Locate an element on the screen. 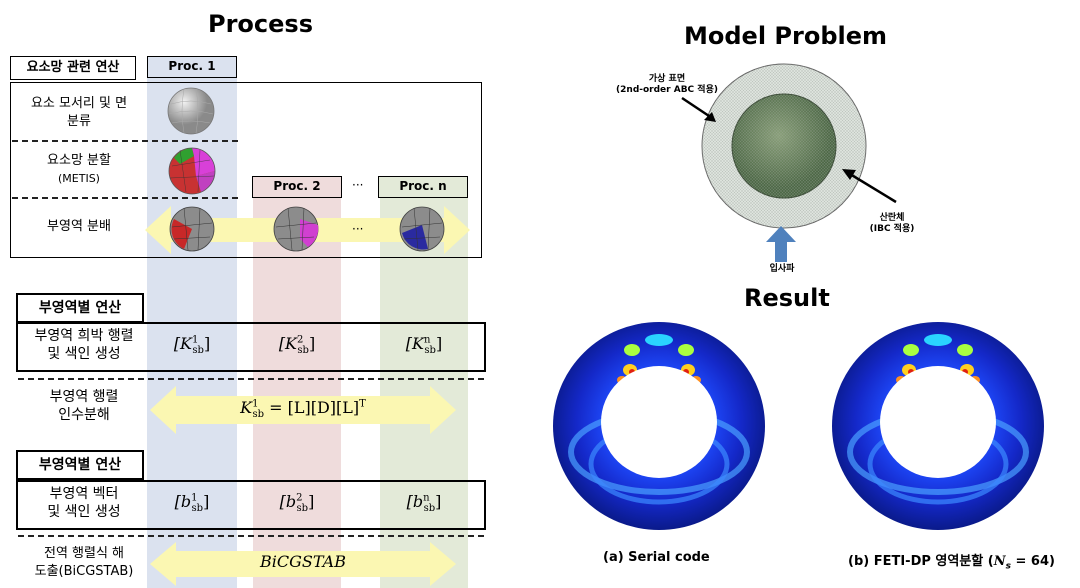 This screenshot has width=1080, height=588. solver-label: BiCGSTAB is located at coordinates (303, 561).